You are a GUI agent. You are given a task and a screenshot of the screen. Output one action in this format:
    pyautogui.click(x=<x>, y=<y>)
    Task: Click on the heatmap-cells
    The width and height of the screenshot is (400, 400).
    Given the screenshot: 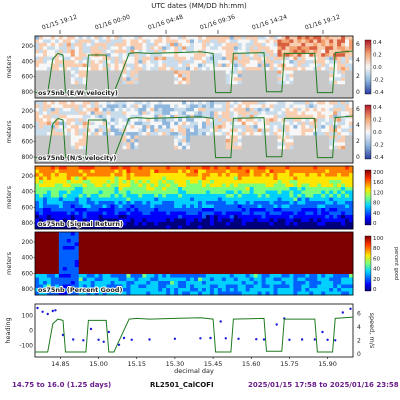 What is the action you would take?
    pyautogui.click(x=194, y=264)
    